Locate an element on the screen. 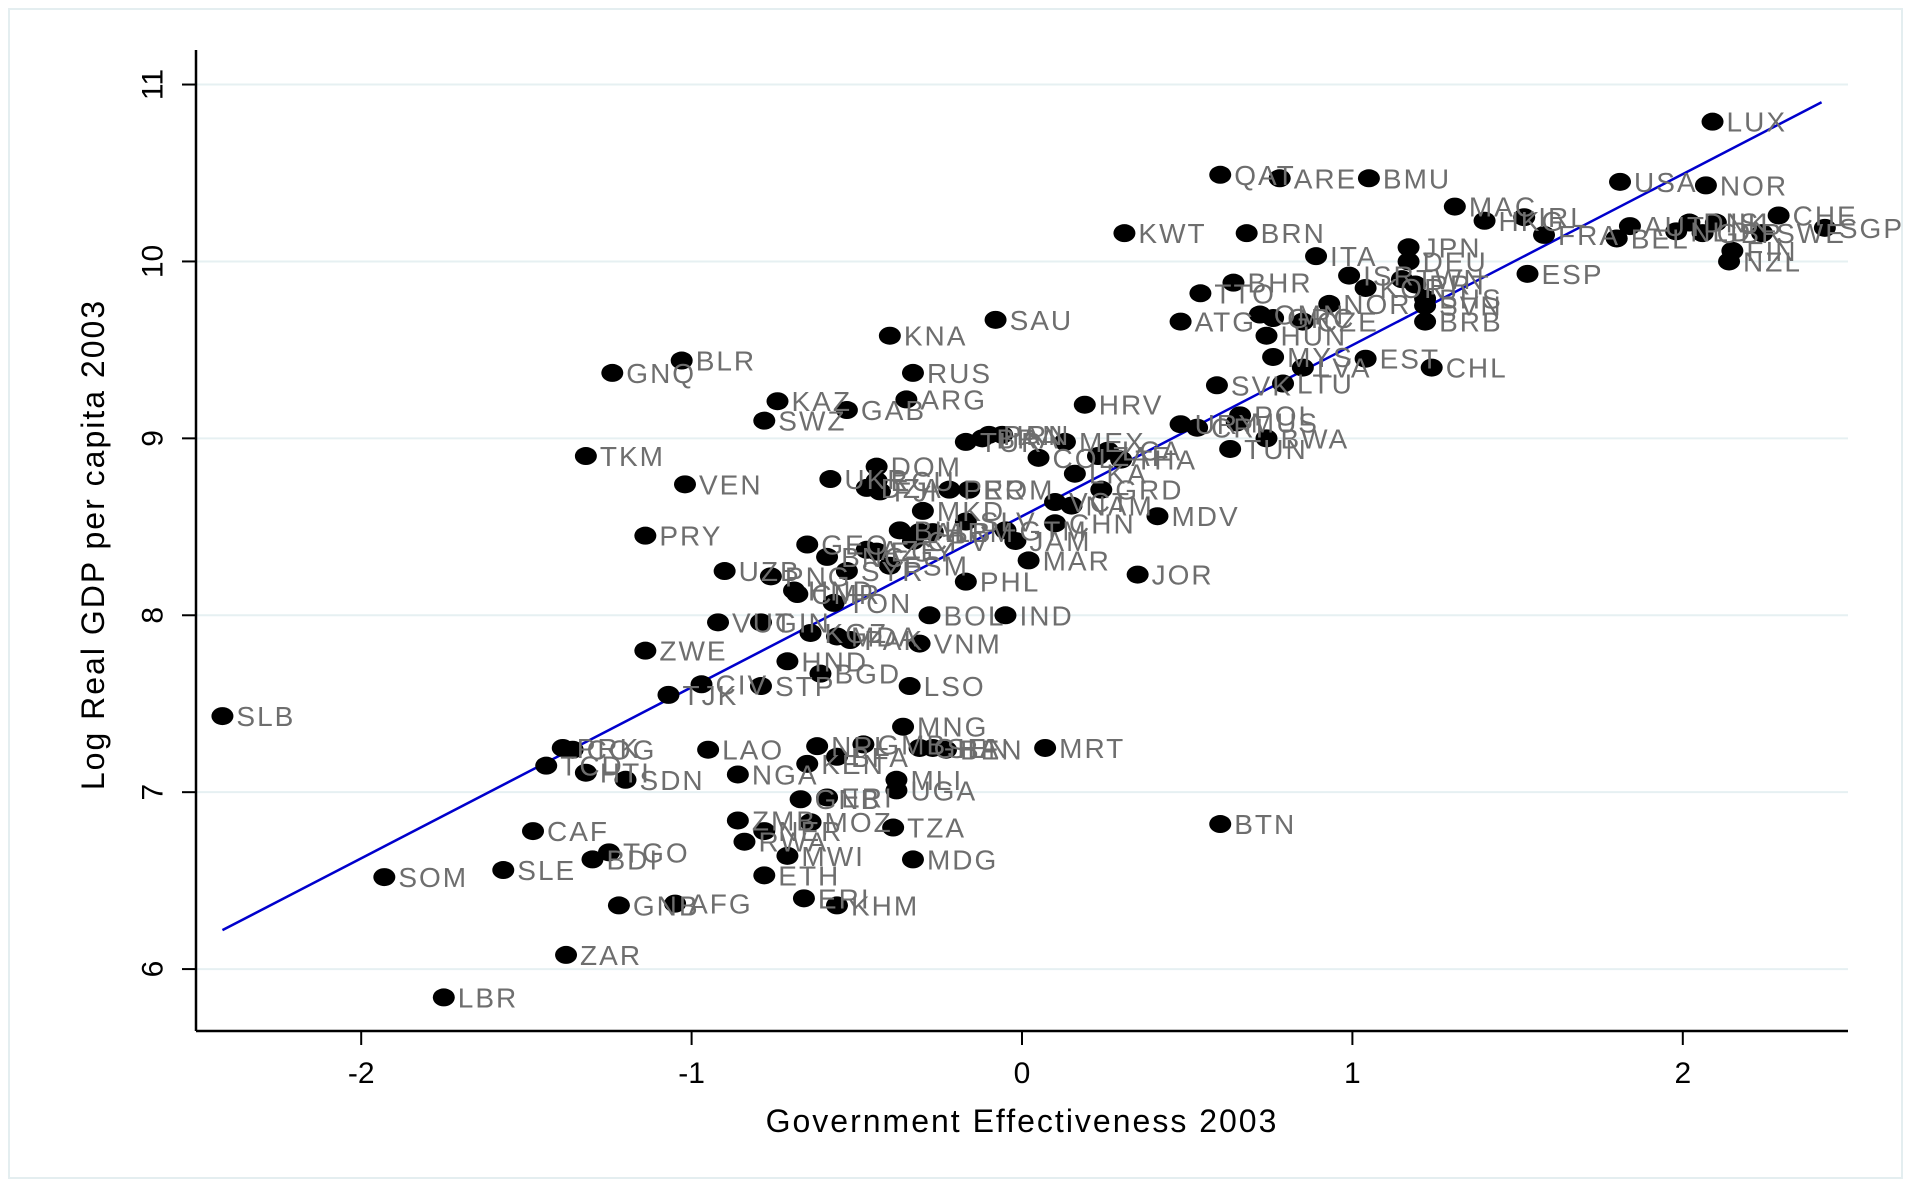 The image size is (1911, 1187). point-label: OMN is located at coordinates (1309, 315).